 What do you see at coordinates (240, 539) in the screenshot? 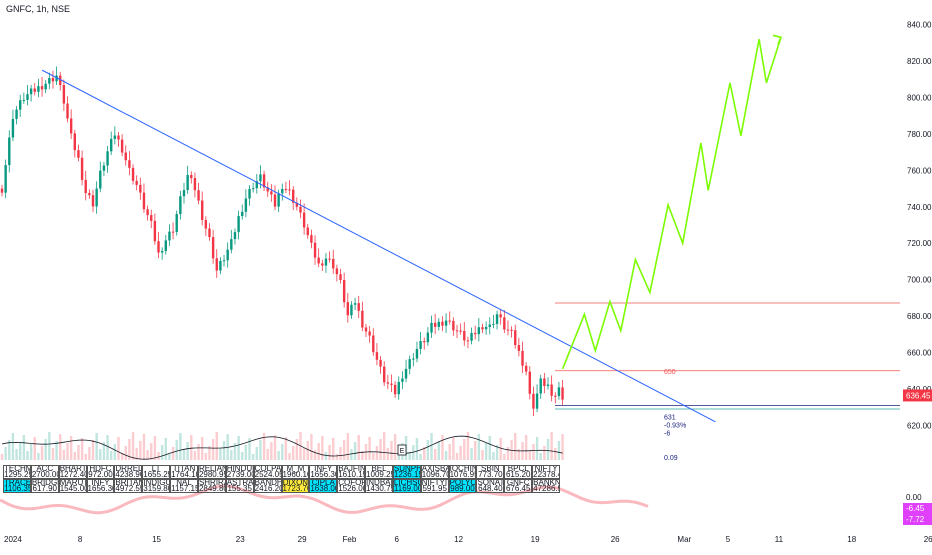
I see `x-tick-label: 23` at bounding box center [240, 539].